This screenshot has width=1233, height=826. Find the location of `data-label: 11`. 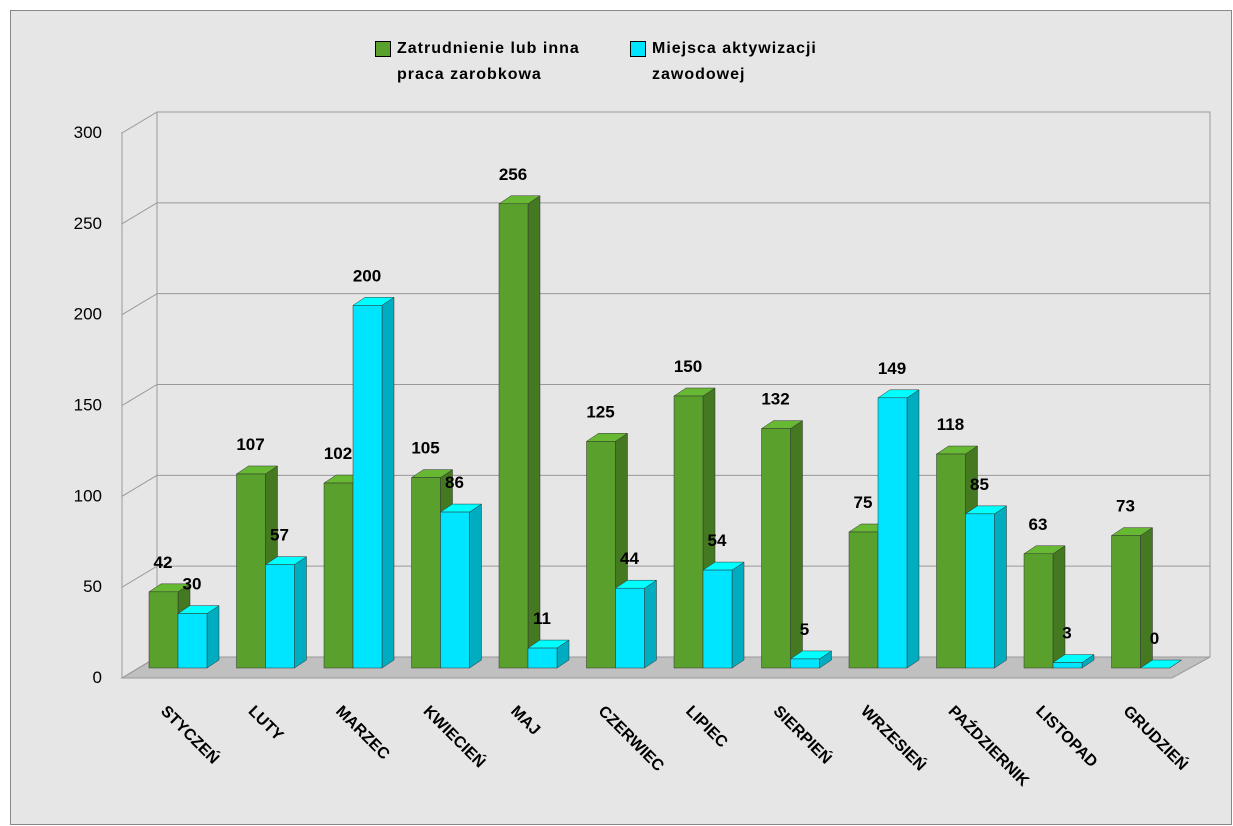

data-label: 11 is located at coordinates (542, 618).